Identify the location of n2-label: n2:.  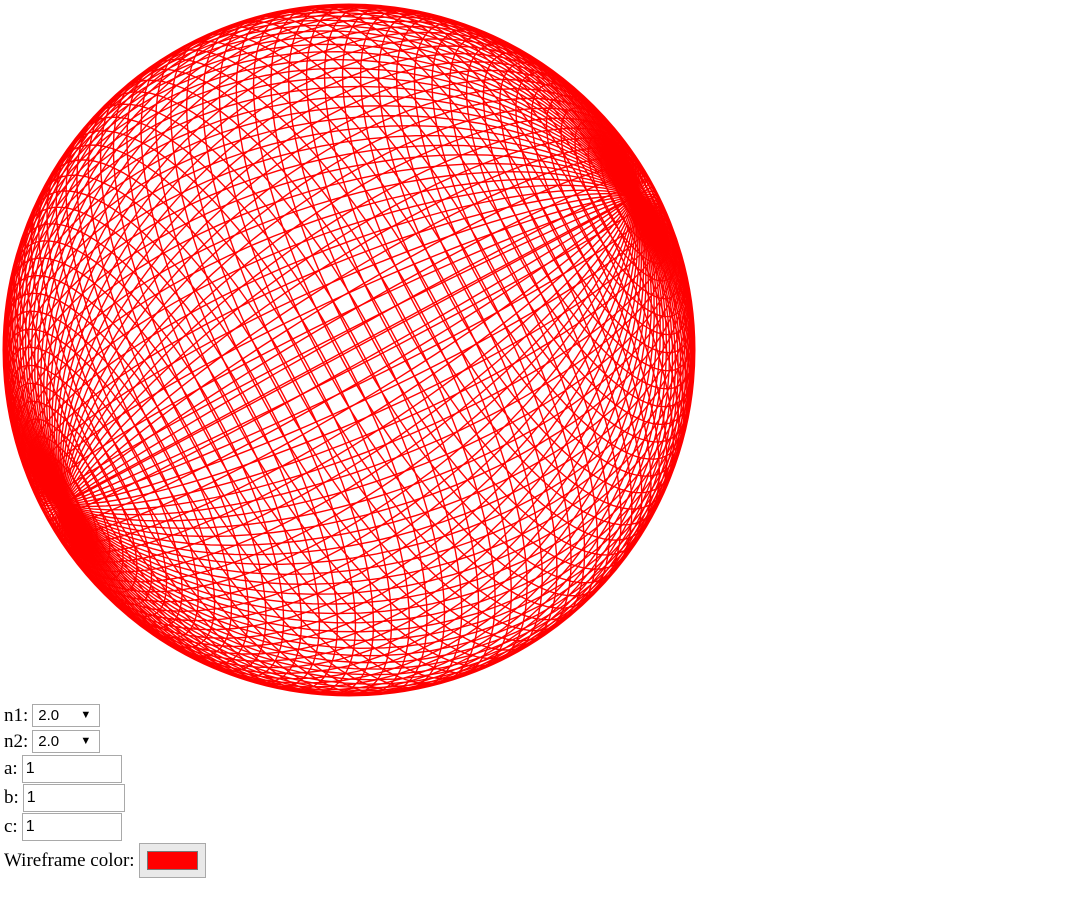
(16, 741).